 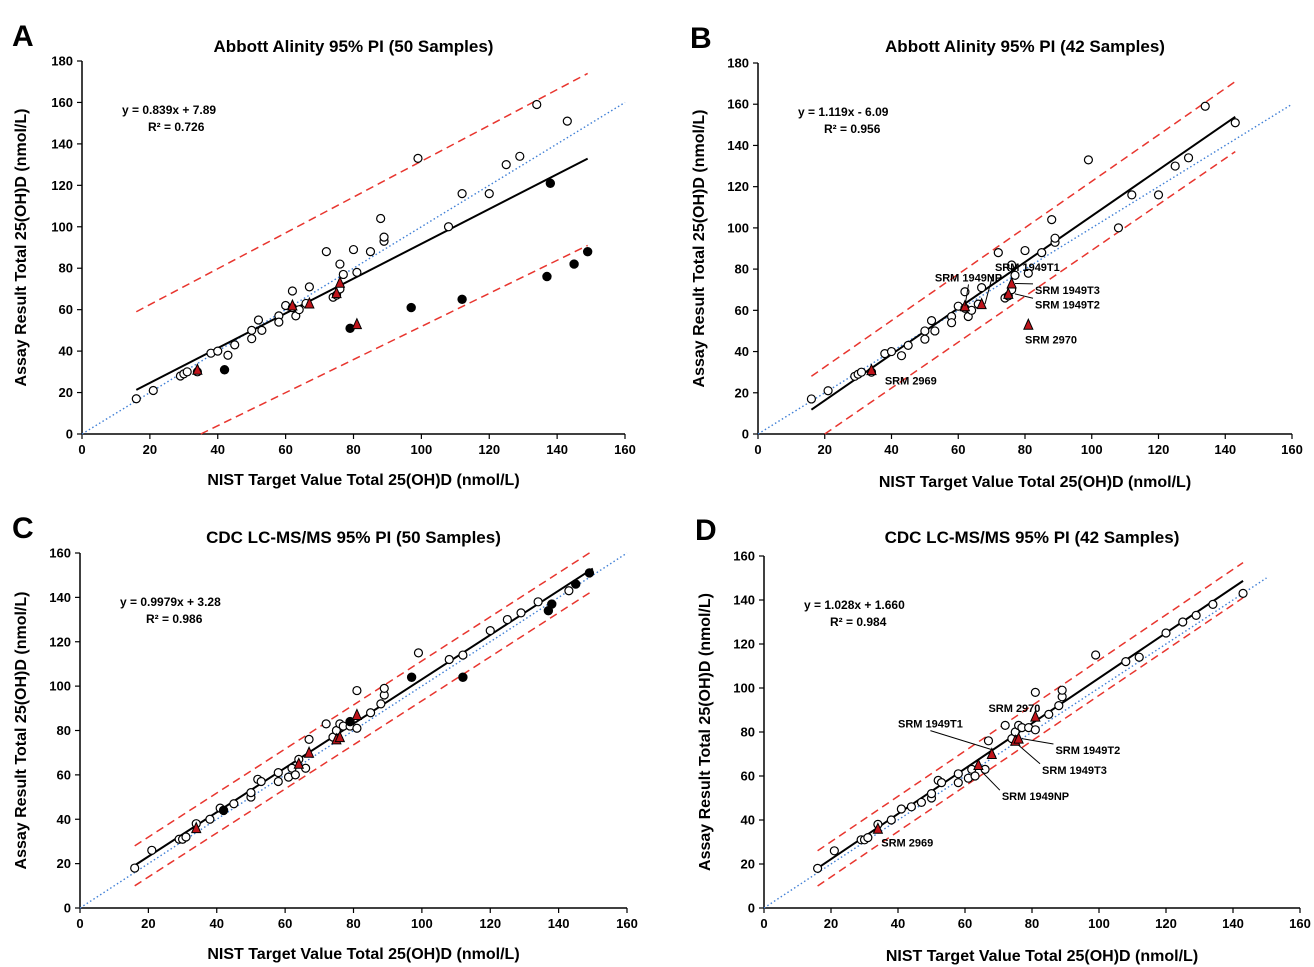 What do you see at coordinates (748, 732) in the screenshot?
I see `y-tick-label: 80` at bounding box center [748, 732].